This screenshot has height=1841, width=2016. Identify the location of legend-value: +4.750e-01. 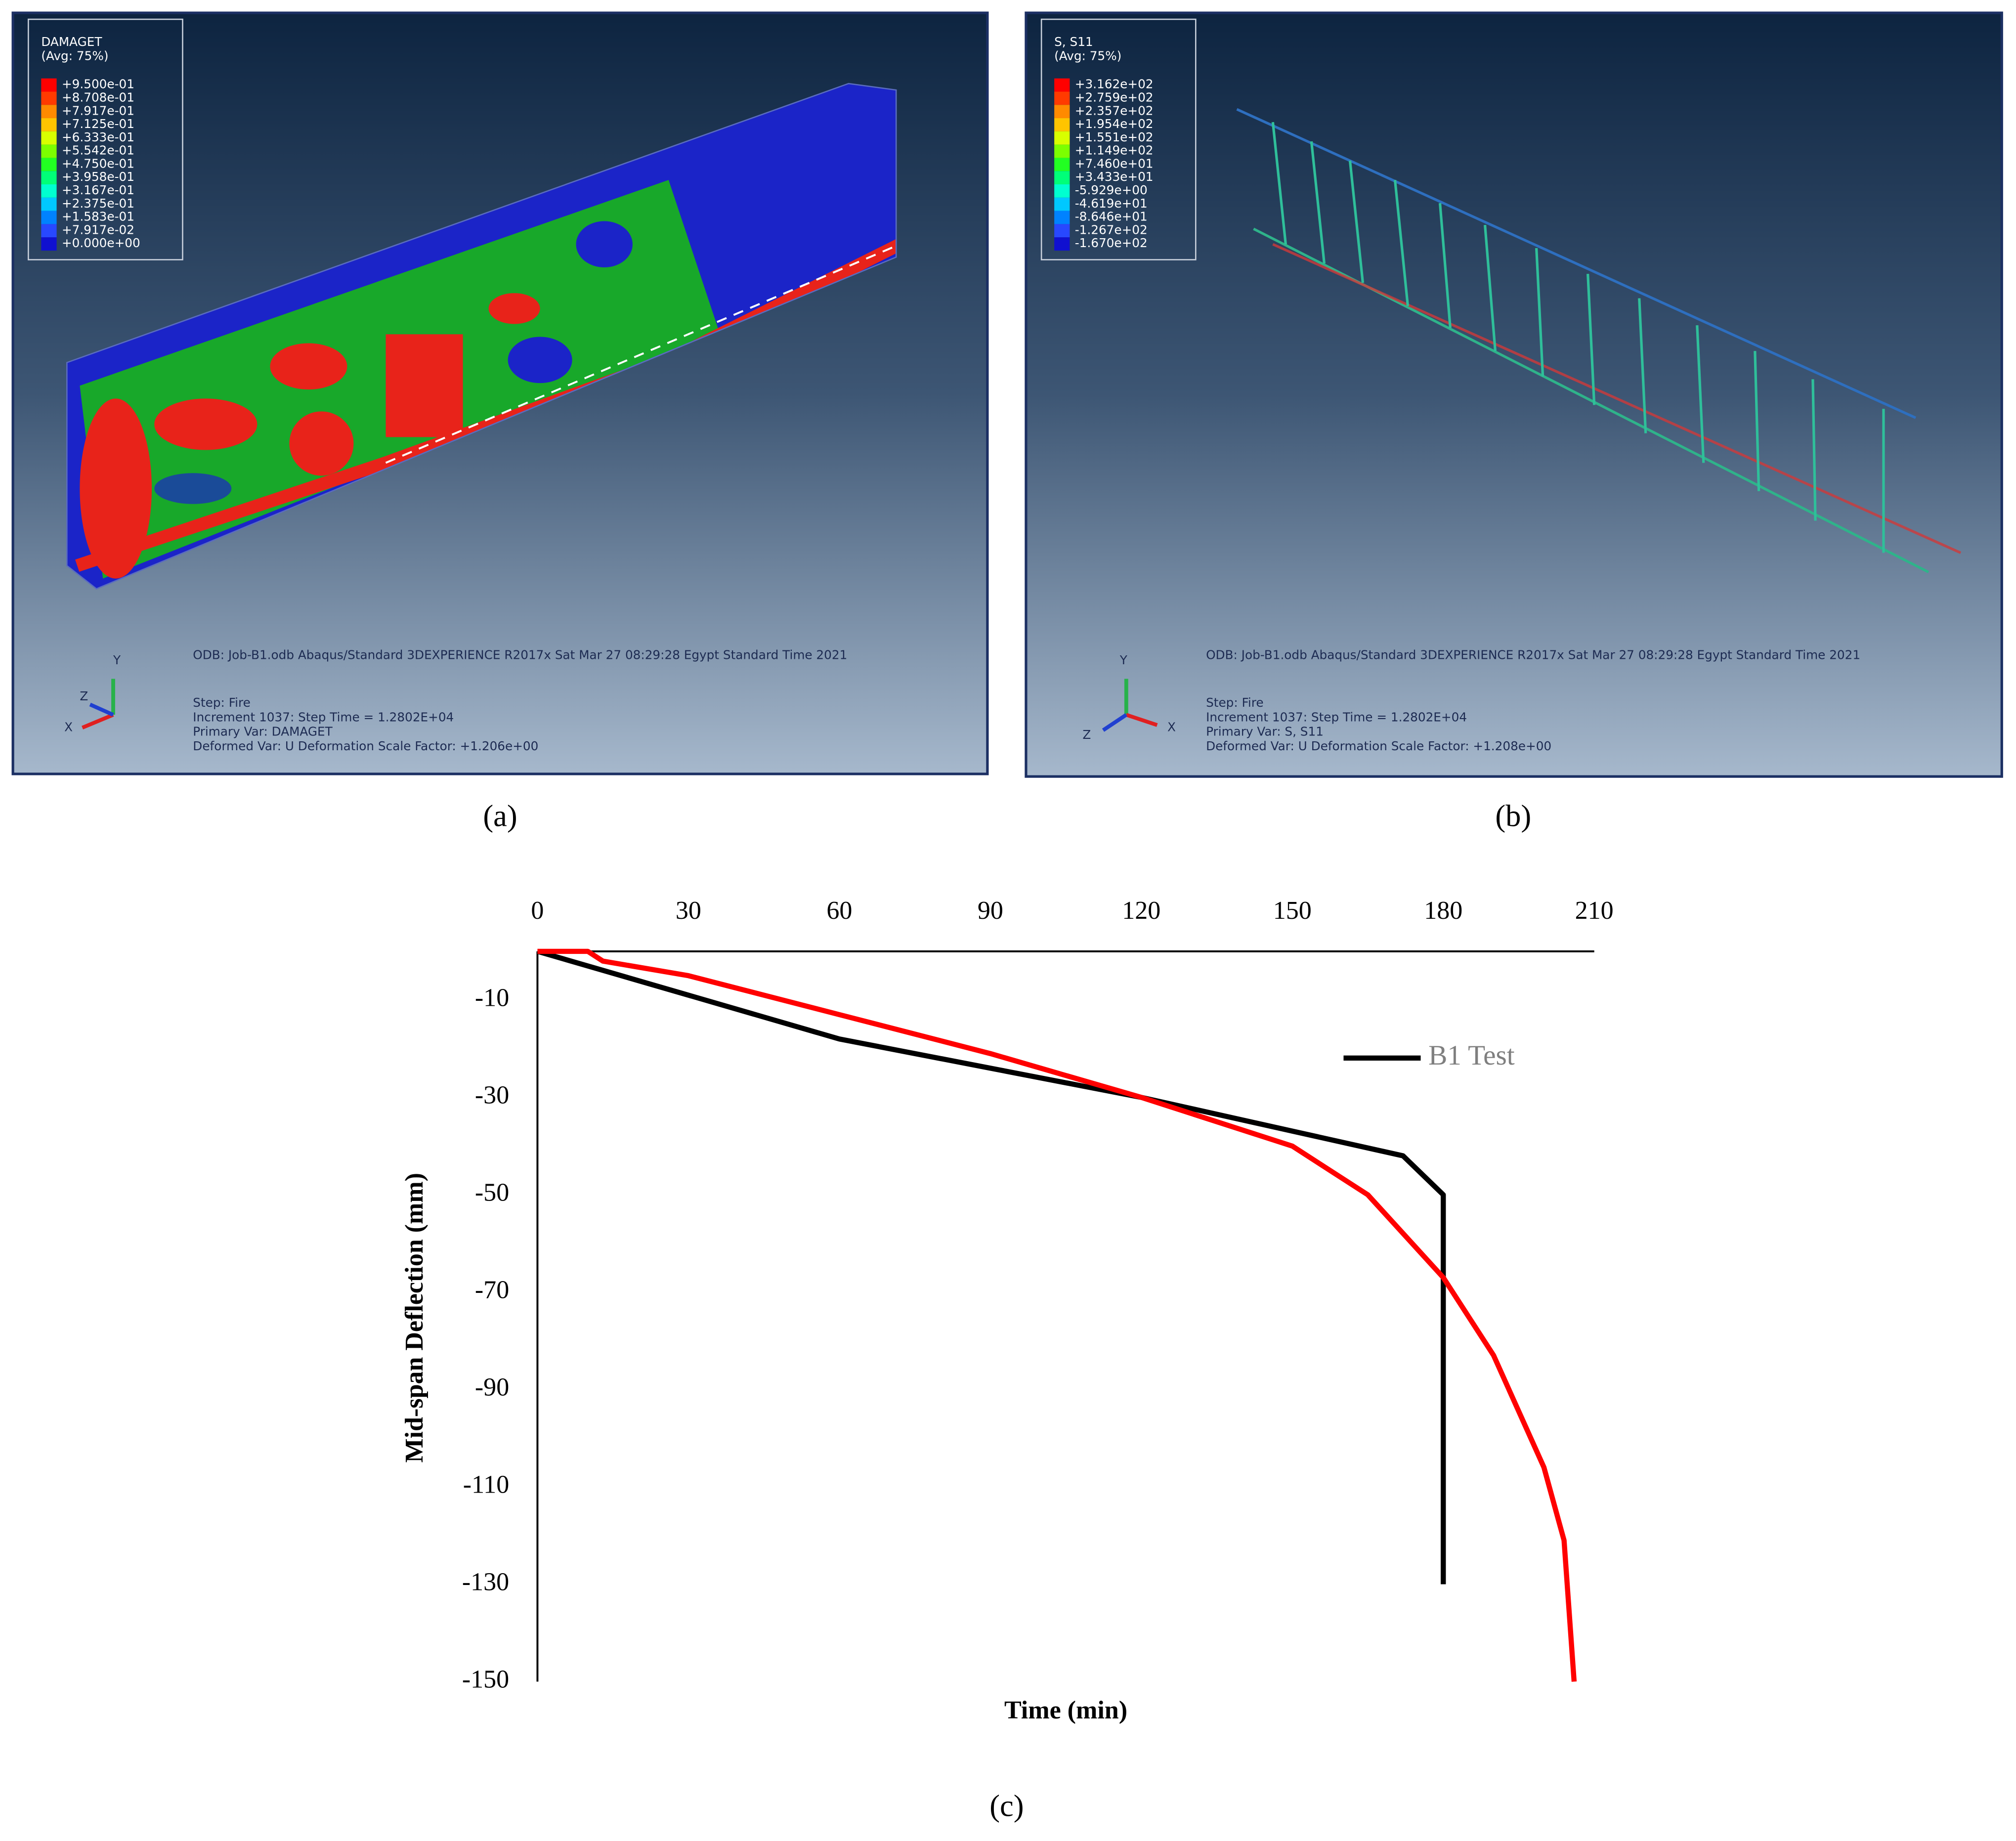
(98, 163).